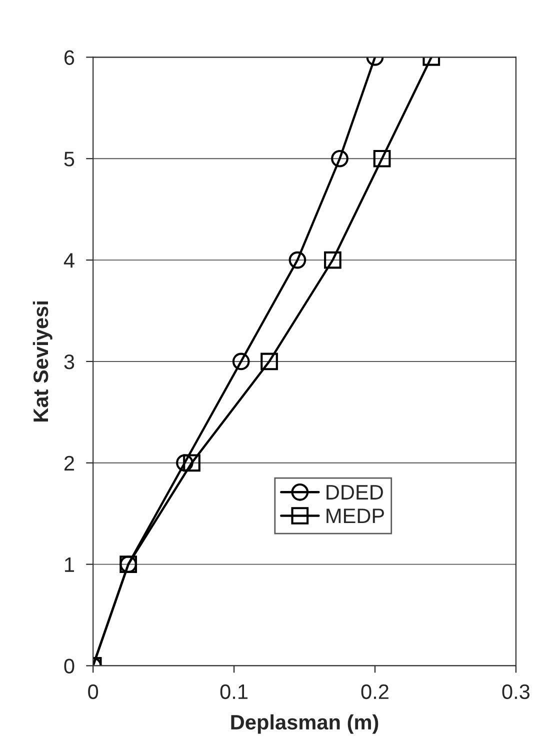 The width and height of the screenshot is (538, 743). What do you see at coordinates (374, 692) in the screenshot?
I see `x-tick-label: 0.2` at bounding box center [374, 692].